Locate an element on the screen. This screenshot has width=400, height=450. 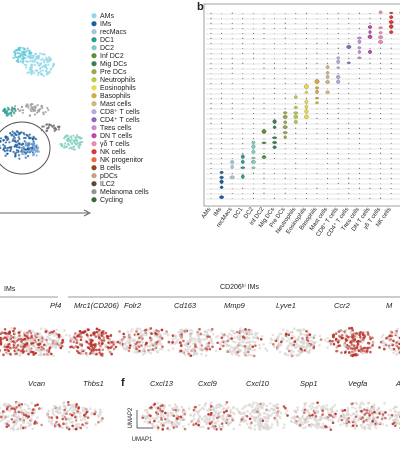
gene-label: Spp1 is located at coordinates (309, 383).